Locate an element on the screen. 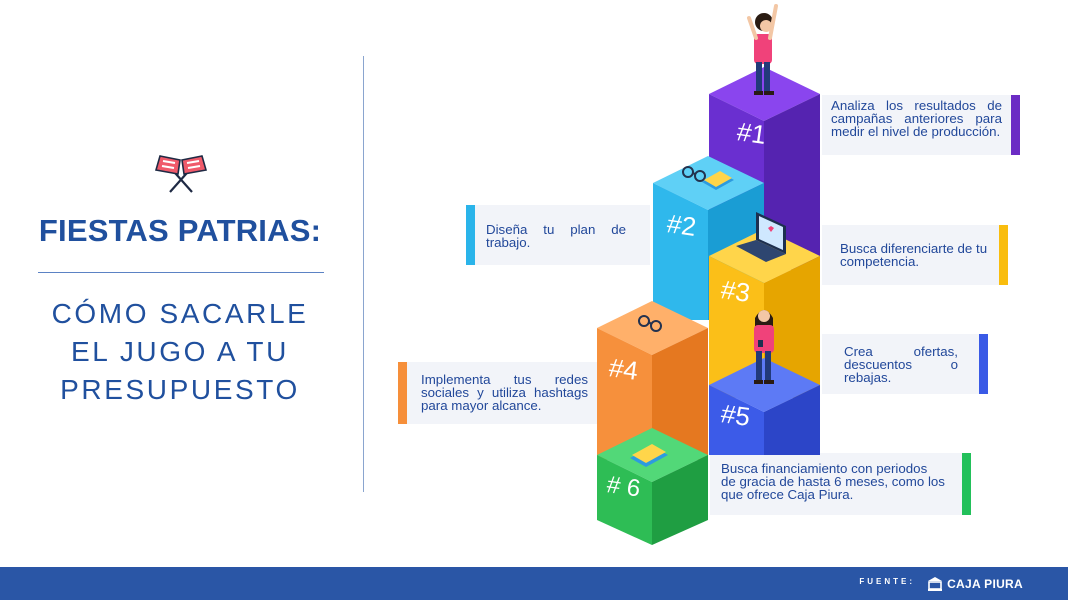 Image resolution: width=1068 pixels, height=600 pixels. subtitle-line: EL JUGO A TU is located at coordinates (180, 351).